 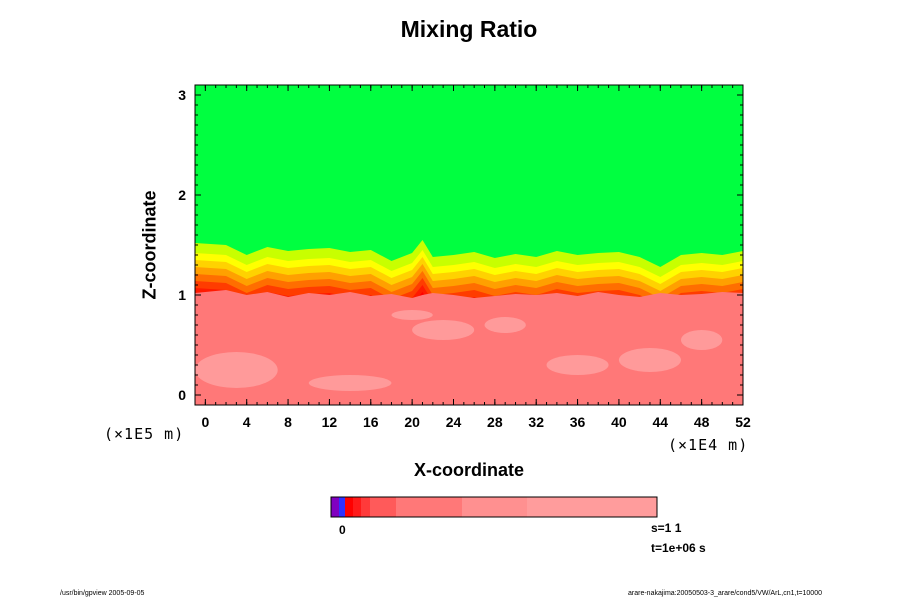 What do you see at coordinates (468, 470) in the screenshot?
I see `x-axis-label: X-coordinate` at bounding box center [468, 470].